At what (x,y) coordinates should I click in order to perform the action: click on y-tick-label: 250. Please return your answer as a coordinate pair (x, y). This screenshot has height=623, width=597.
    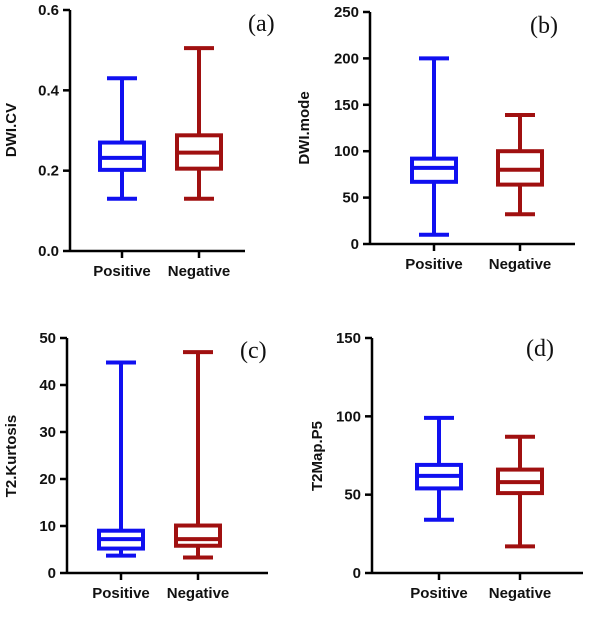
    Looking at the image, I should click on (346, 12).